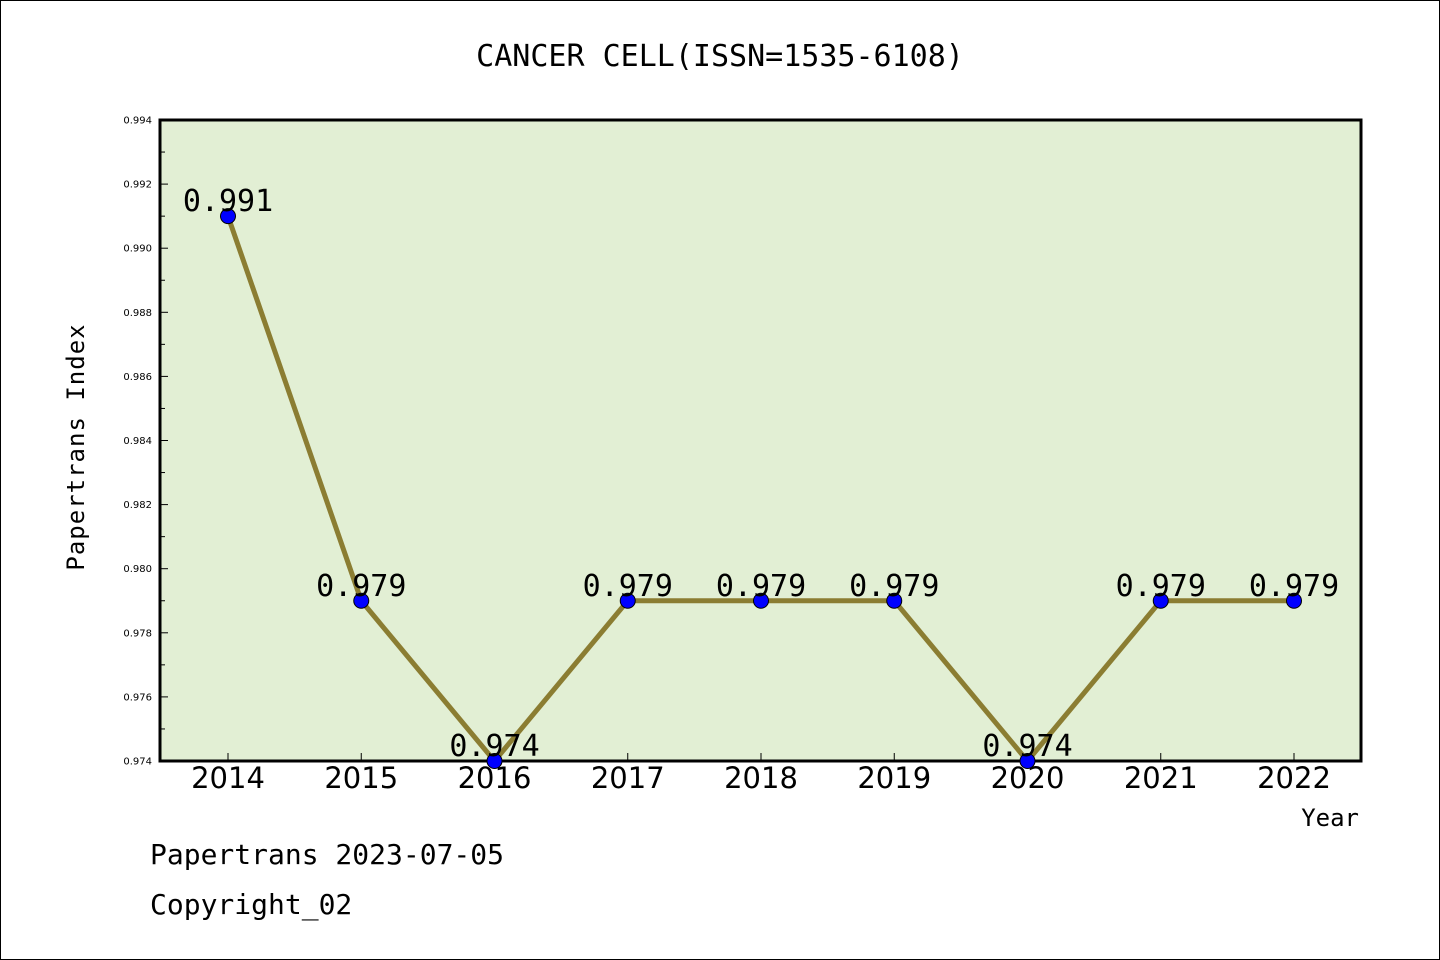  I want to click on y-tick-label: 0.978, so click(137, 633).